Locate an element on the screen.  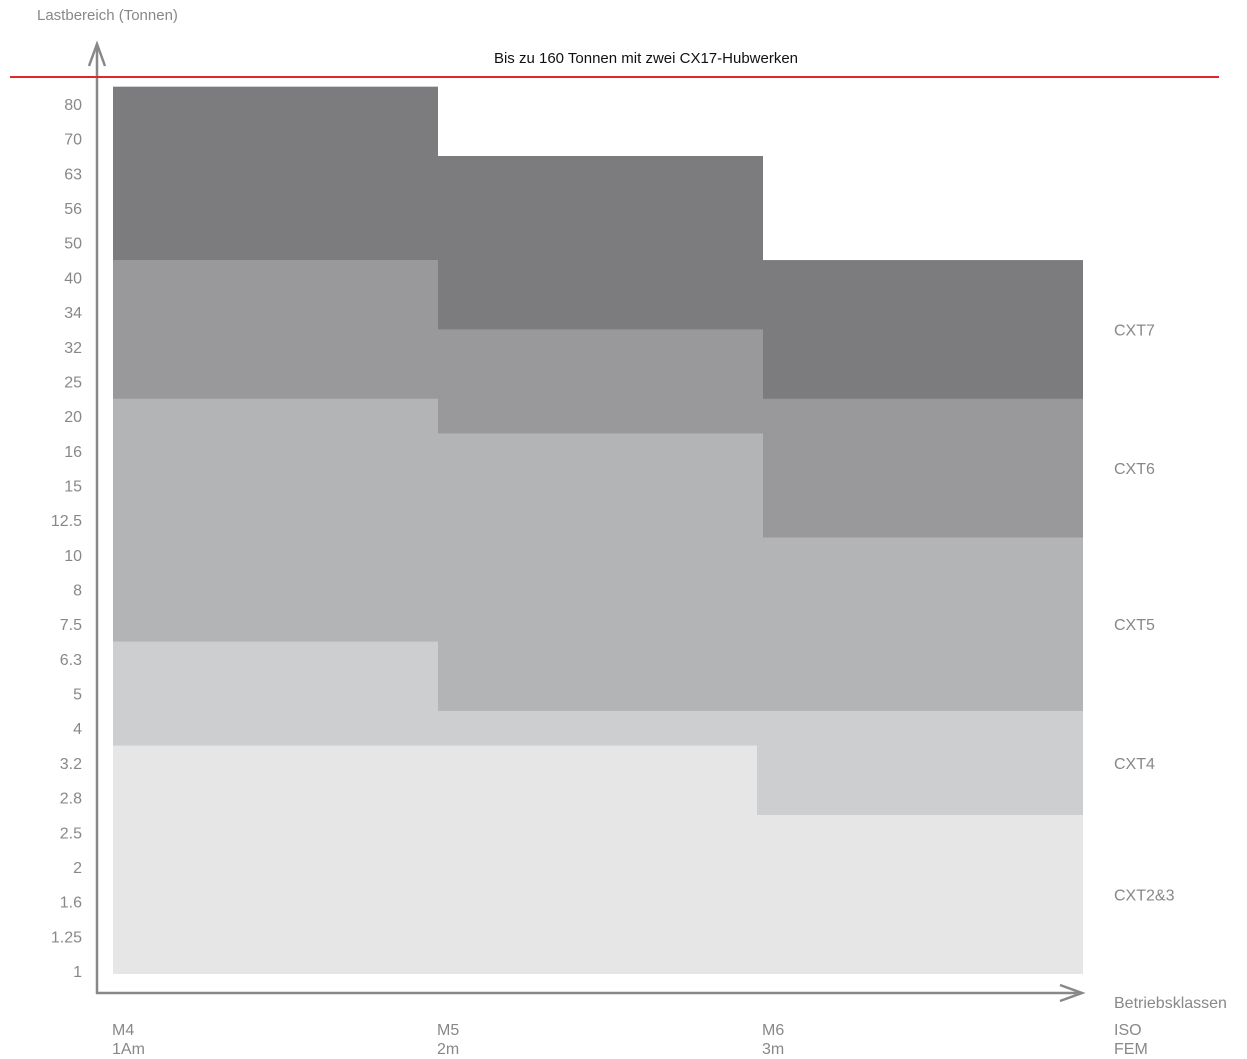
y-tick-label: 1 is located at coordinates (77, 972).